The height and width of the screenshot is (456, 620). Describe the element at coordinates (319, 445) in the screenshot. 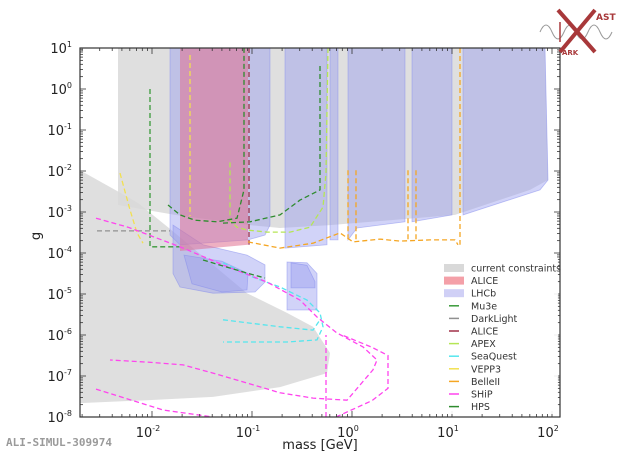

I see `x-axis-label: mass [GeV]` at that location.